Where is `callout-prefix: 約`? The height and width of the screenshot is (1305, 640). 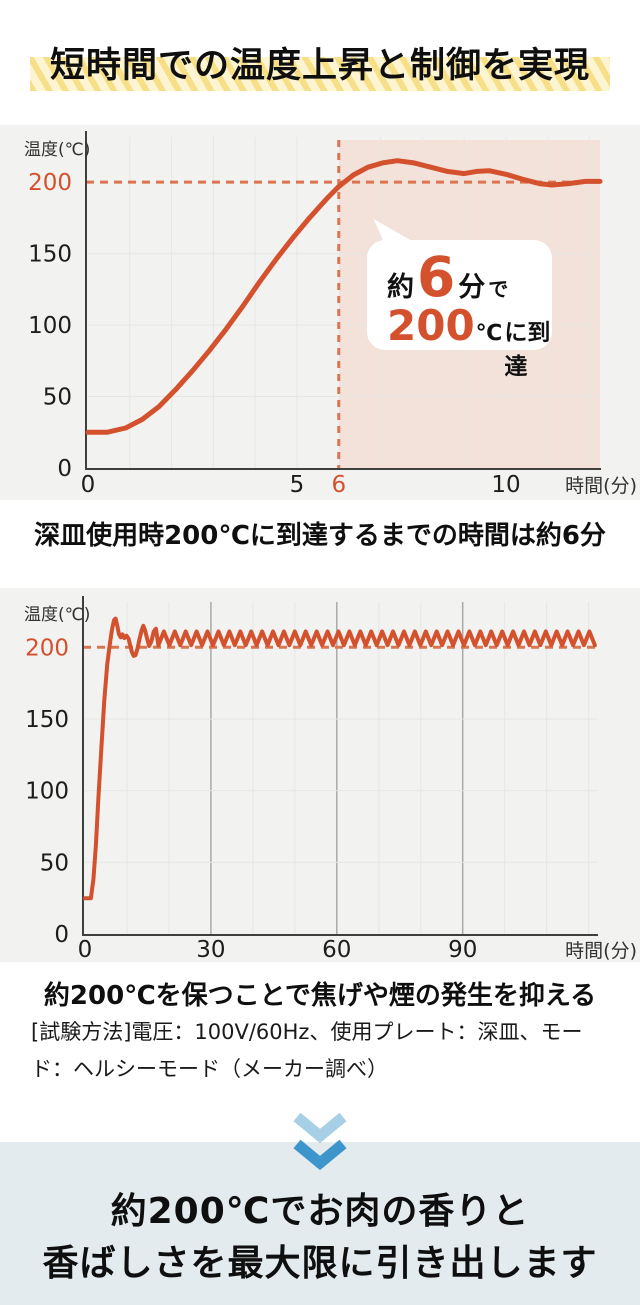 callout-prefix: 約 is located at coordinates (400, 287).